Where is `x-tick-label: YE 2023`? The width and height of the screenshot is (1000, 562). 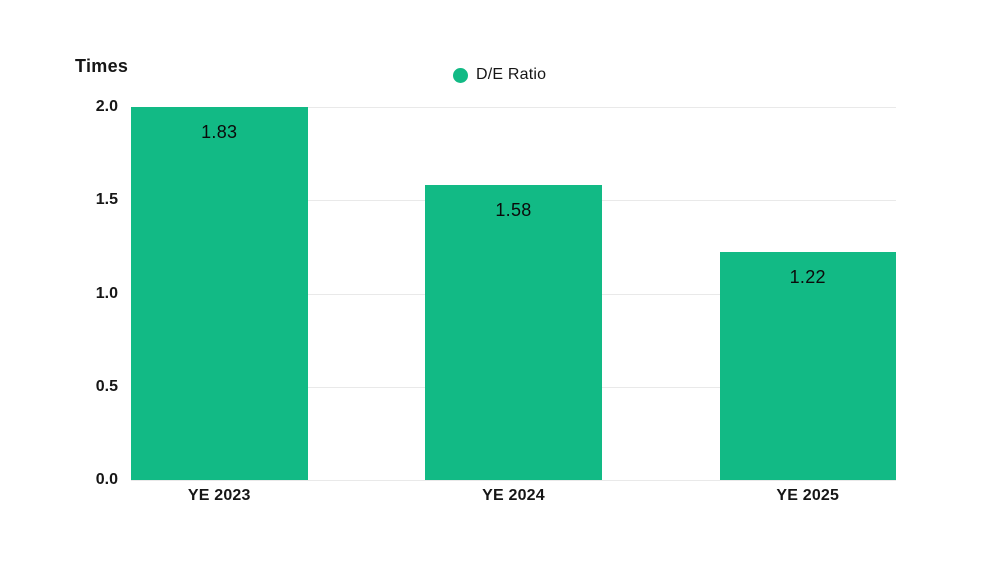 x-tick-label: YE 2023 is located at coordinates (219, 495).